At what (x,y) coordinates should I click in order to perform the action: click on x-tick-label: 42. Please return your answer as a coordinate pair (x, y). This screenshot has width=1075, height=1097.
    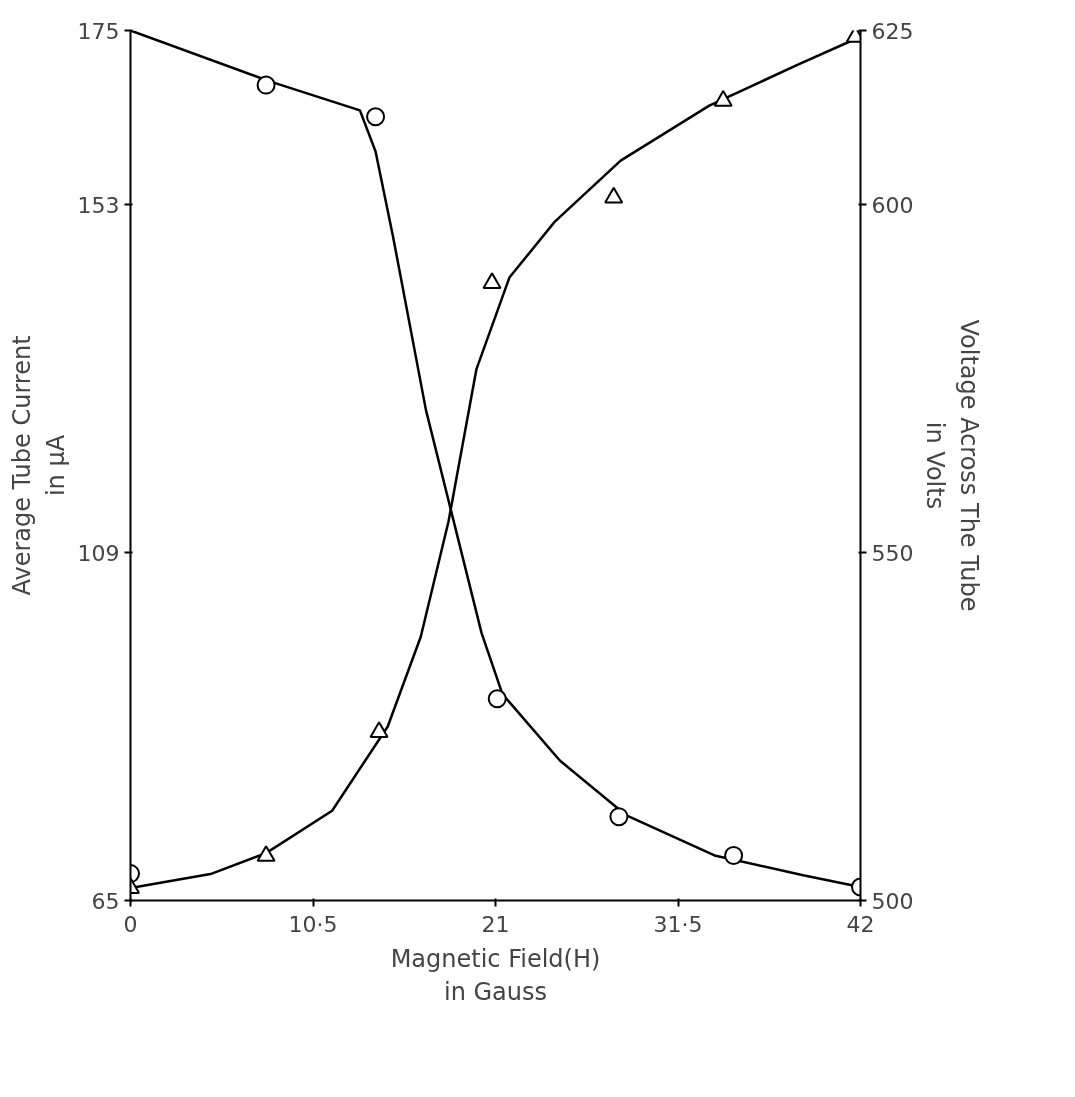
    Looking at the image, I should click on (860, 924).